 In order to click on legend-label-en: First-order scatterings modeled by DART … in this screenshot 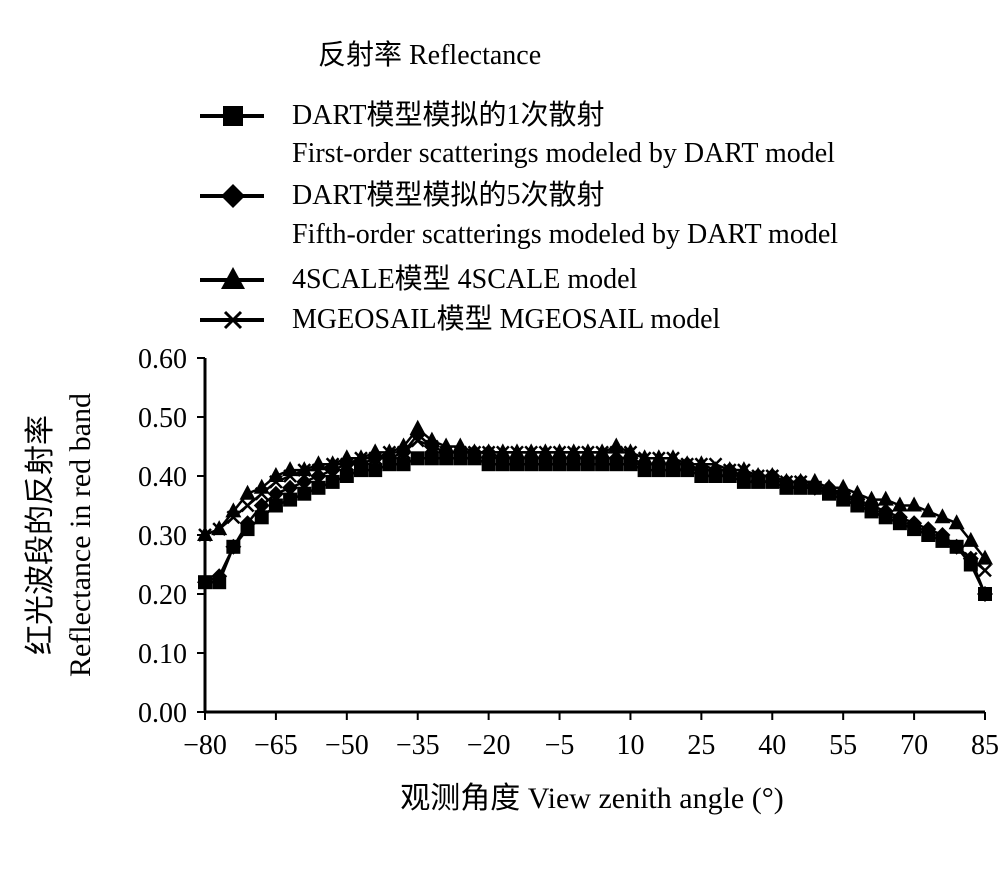, I will do `click(563, 153)`.